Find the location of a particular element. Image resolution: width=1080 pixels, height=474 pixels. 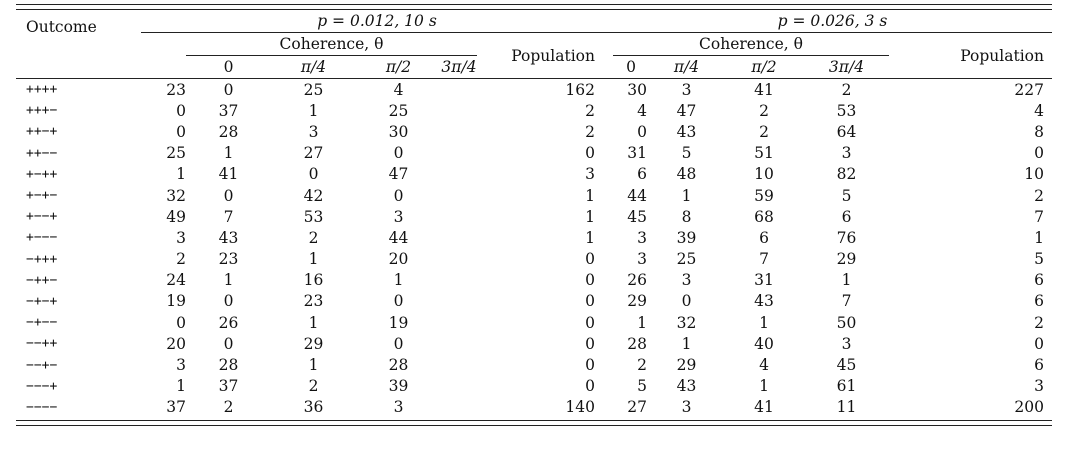

cell-b-theta-2: 40 is located at coordinates (764, 343).